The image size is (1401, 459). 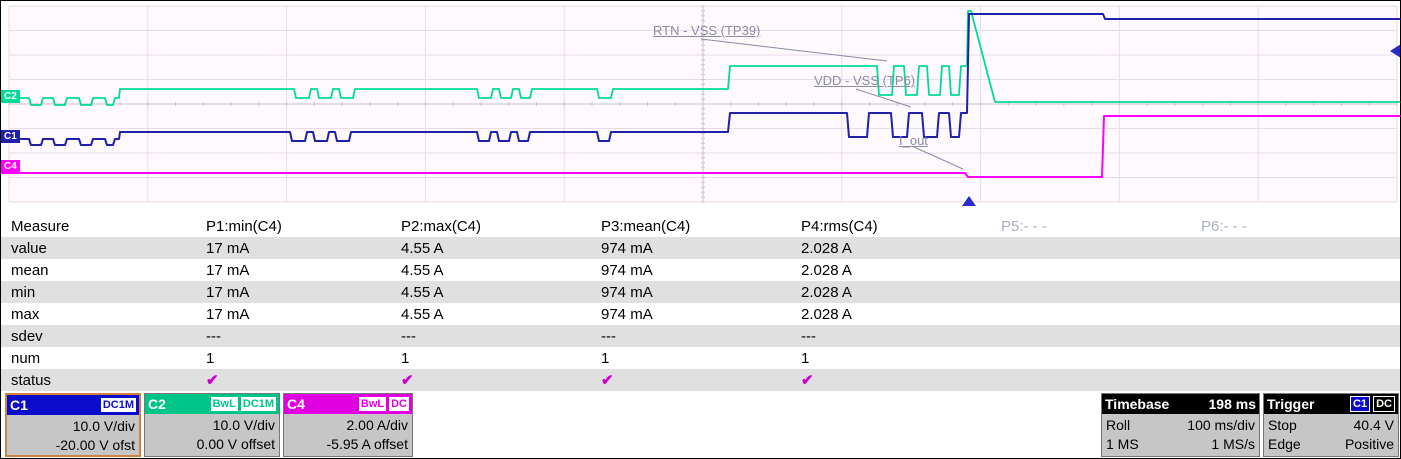 What do you see at coordinates (1331, 404) in the screenshot?
I see `trigger-box-header: Trigger C1 DC` at bounding box center [1331, 404].